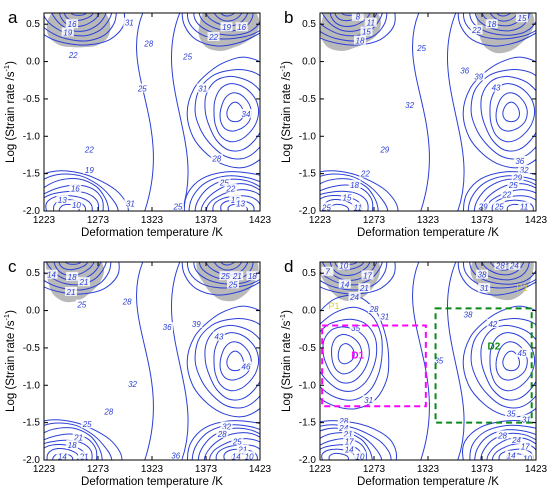 The height and width of the screenshot is (501, 550). Describe the element at coordinates (521, 288) in the screenshot. I see `instability-label: P2` at that location.